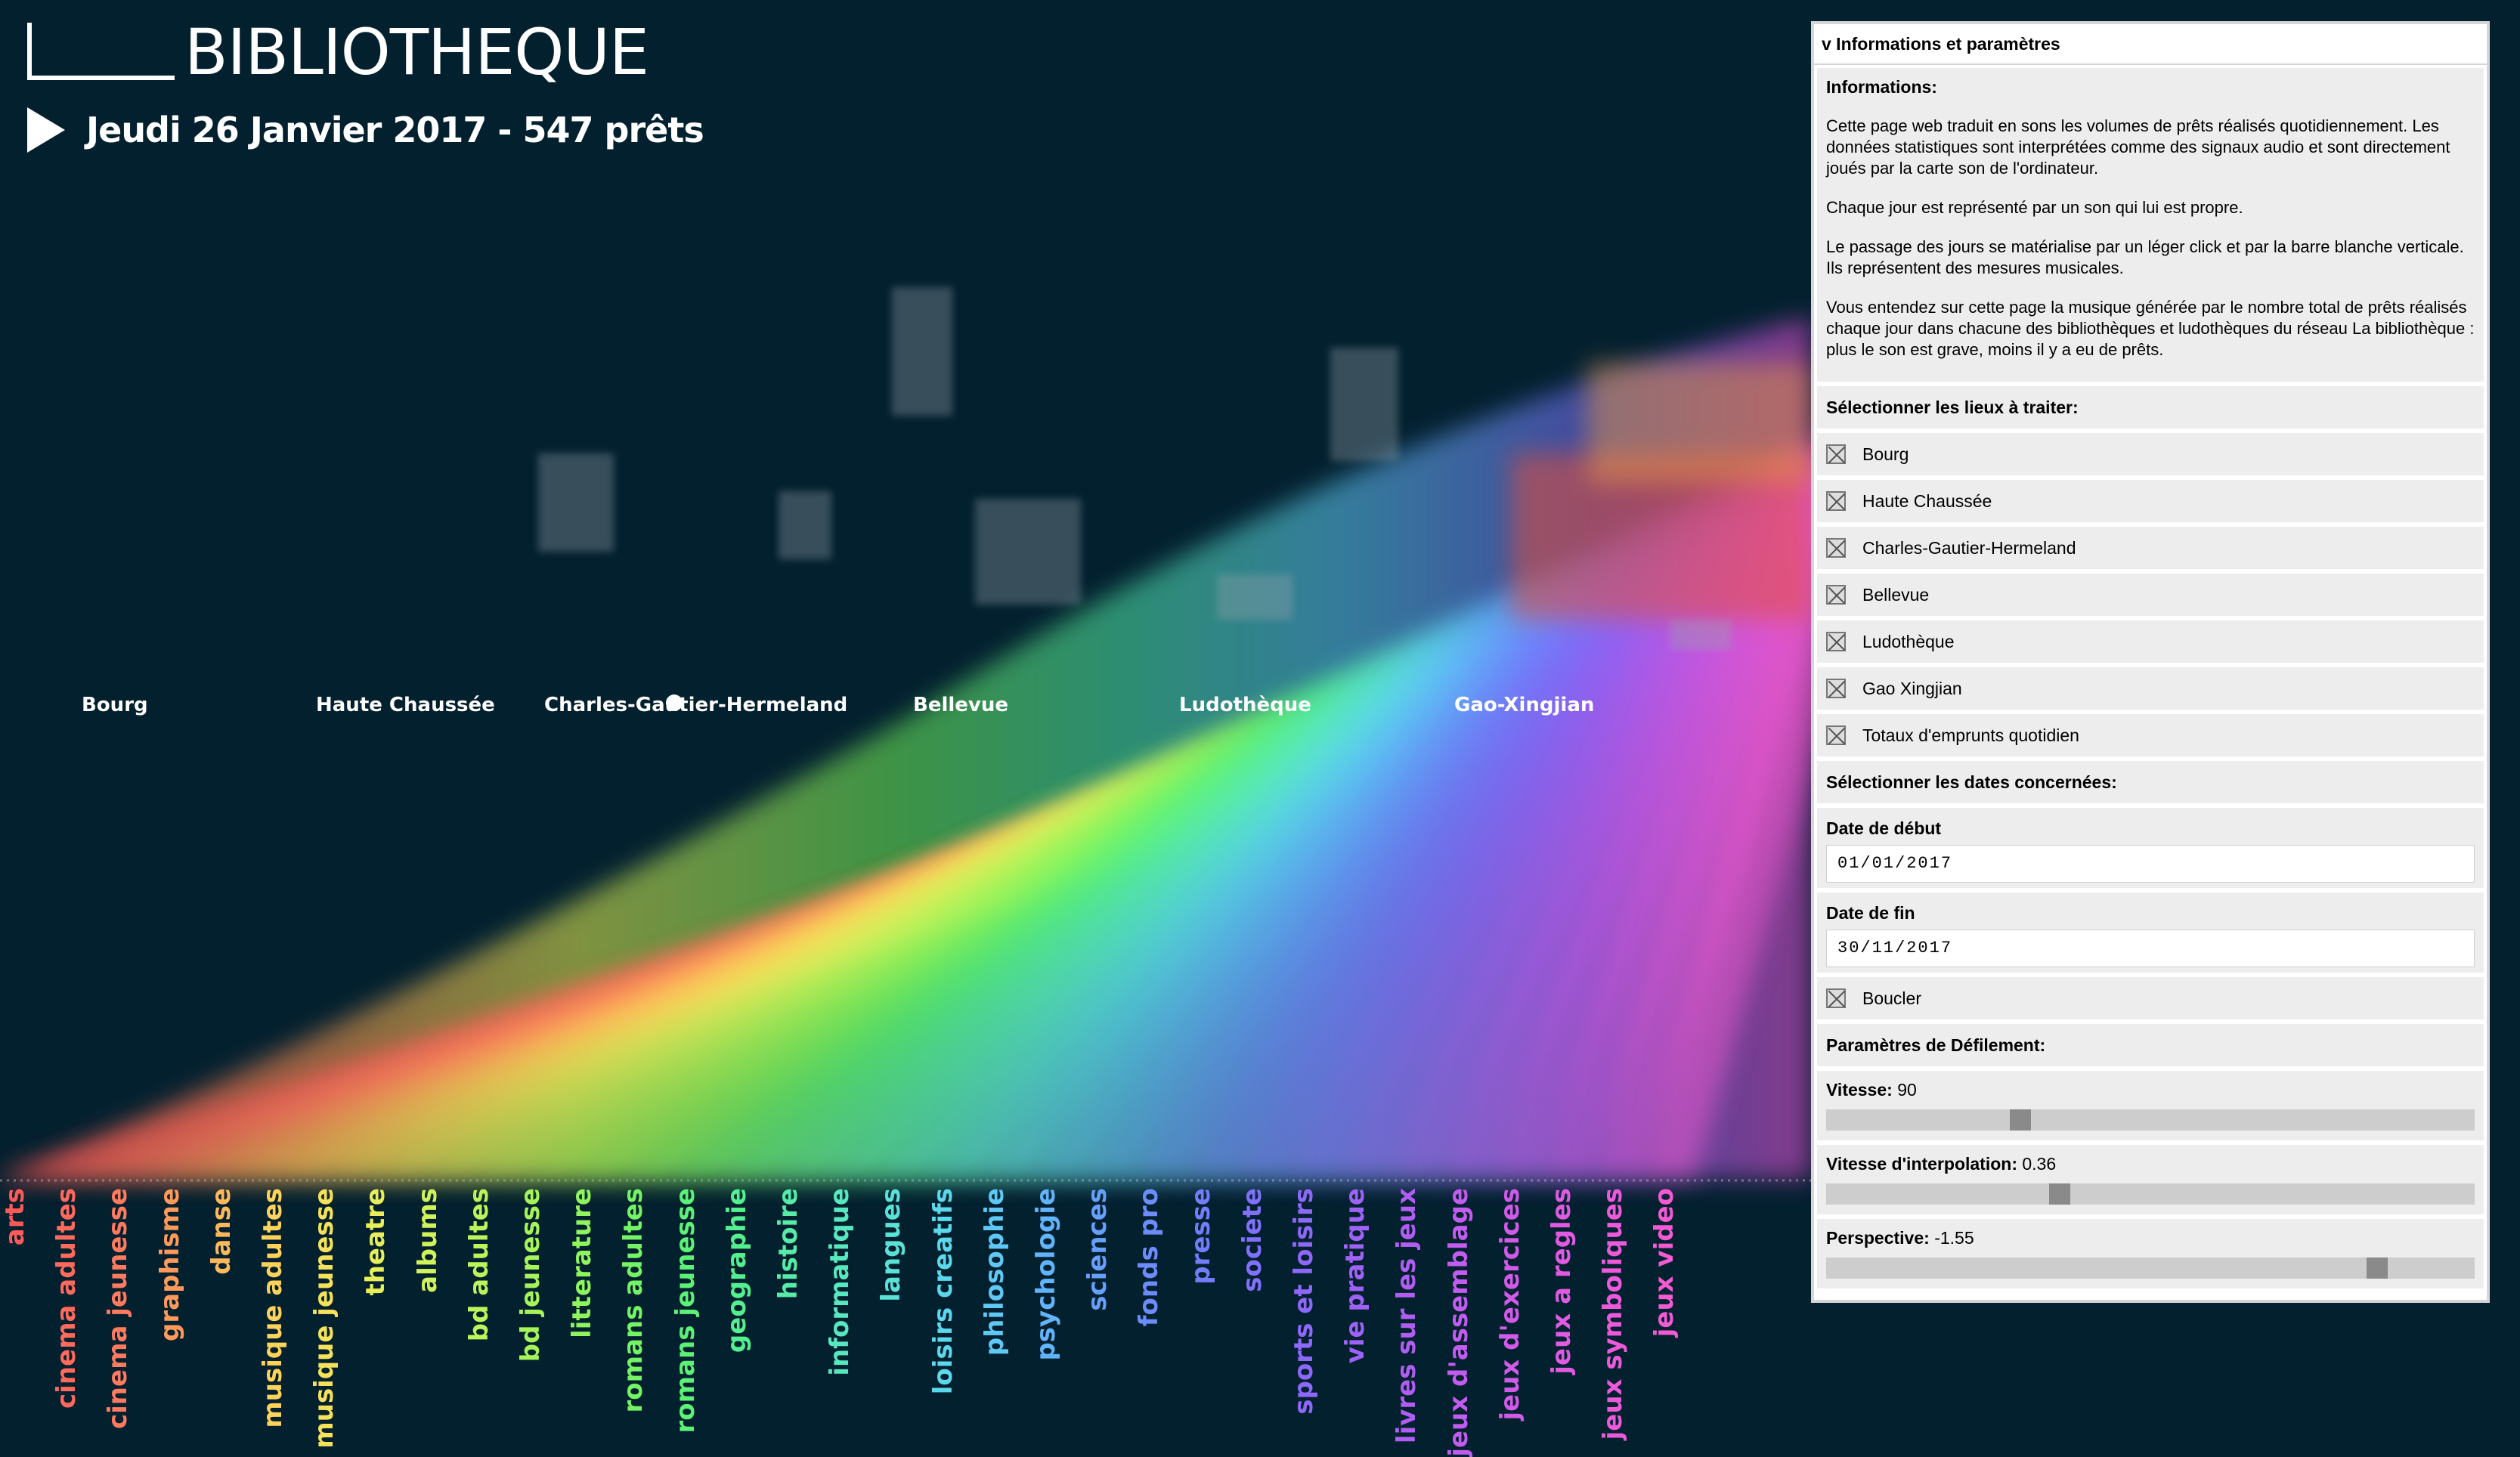 This screenshot has width=2520, height=1457. I want to click on category-label: arts, so click(15, 1217).